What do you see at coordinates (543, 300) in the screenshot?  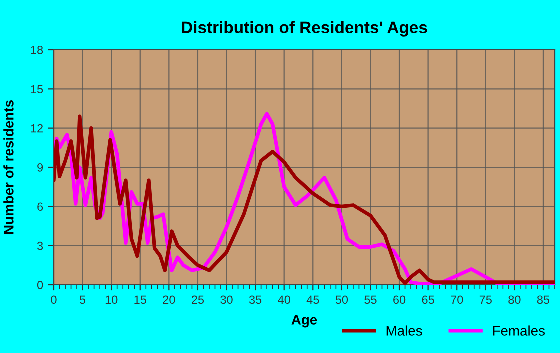 I see `x-tick-label: 85` at bounding box center [543, 300].